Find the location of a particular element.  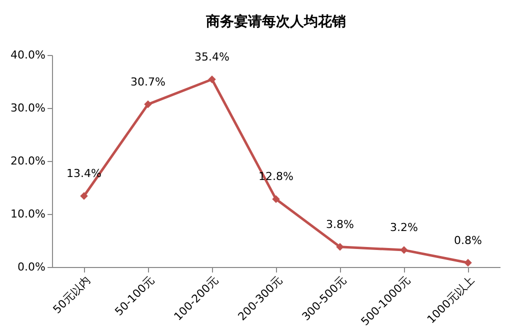

data-label: 0.8% is located at coordinates (468, 240).